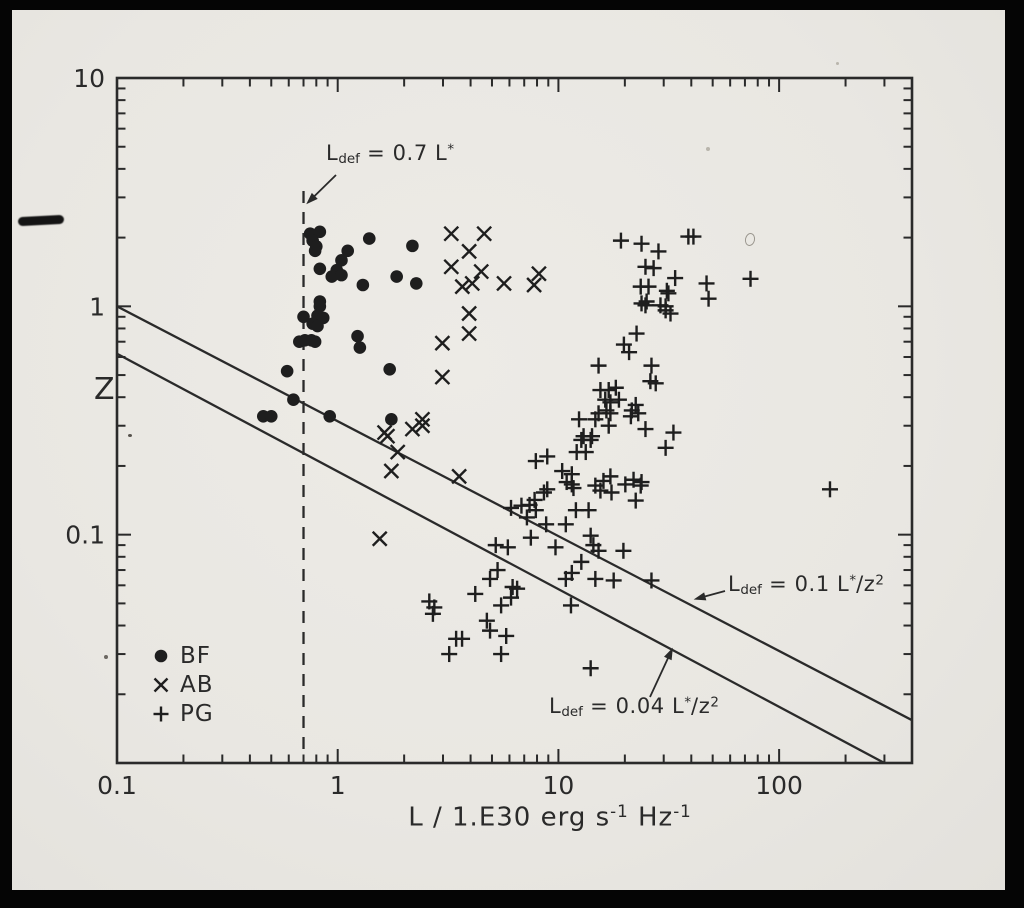  I want to click on x-axis-label: L / 1.E30 erg s-1 Hz-1, so click(550, 817).